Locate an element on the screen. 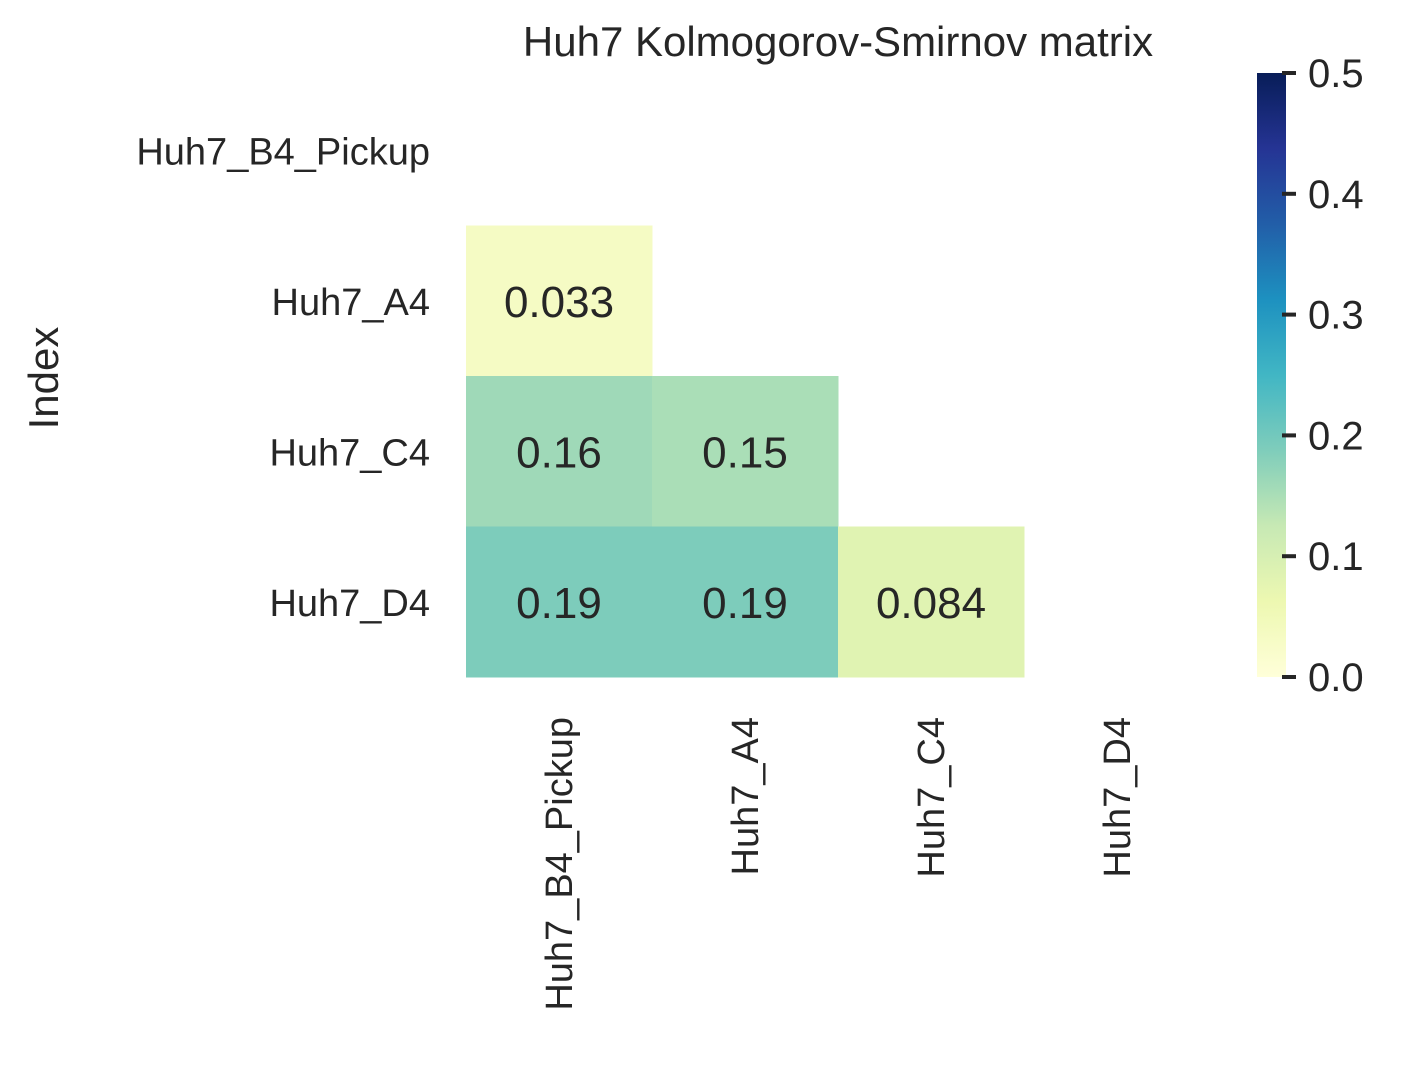 This screenshot has height=1086, width=1405. cell-value-label-huh7-c4-huh7-a4: 0.15 is located at coordinates (745, 452).